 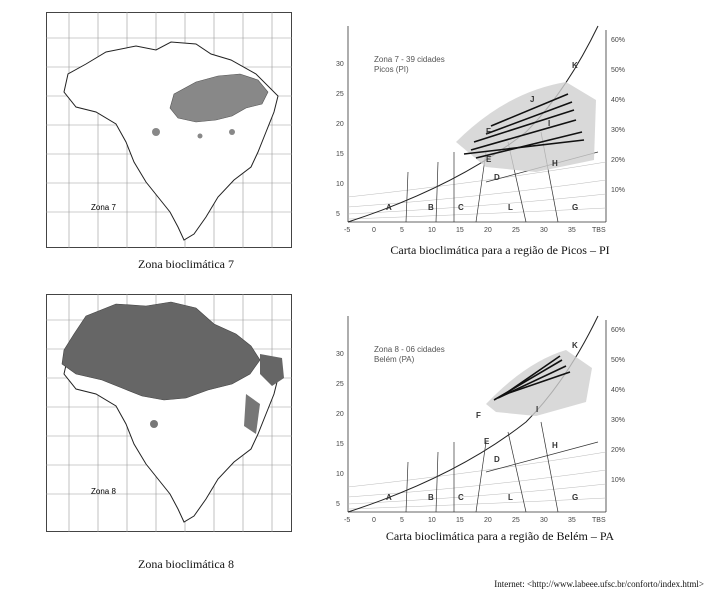 What do you see at coordinates (186, 264) in the screenshot?
I see `map-caption-zone-7: Zona bioclimática 7` at bounding box center [186, 264].